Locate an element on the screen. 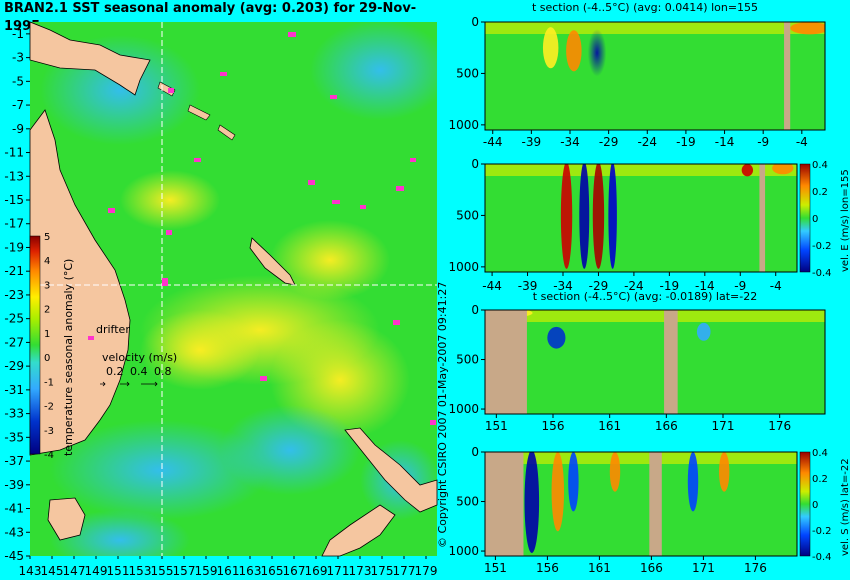 This screenshot has width=850, height=580. map-y-tick-label: -43 is located at coordinates (14, 532).